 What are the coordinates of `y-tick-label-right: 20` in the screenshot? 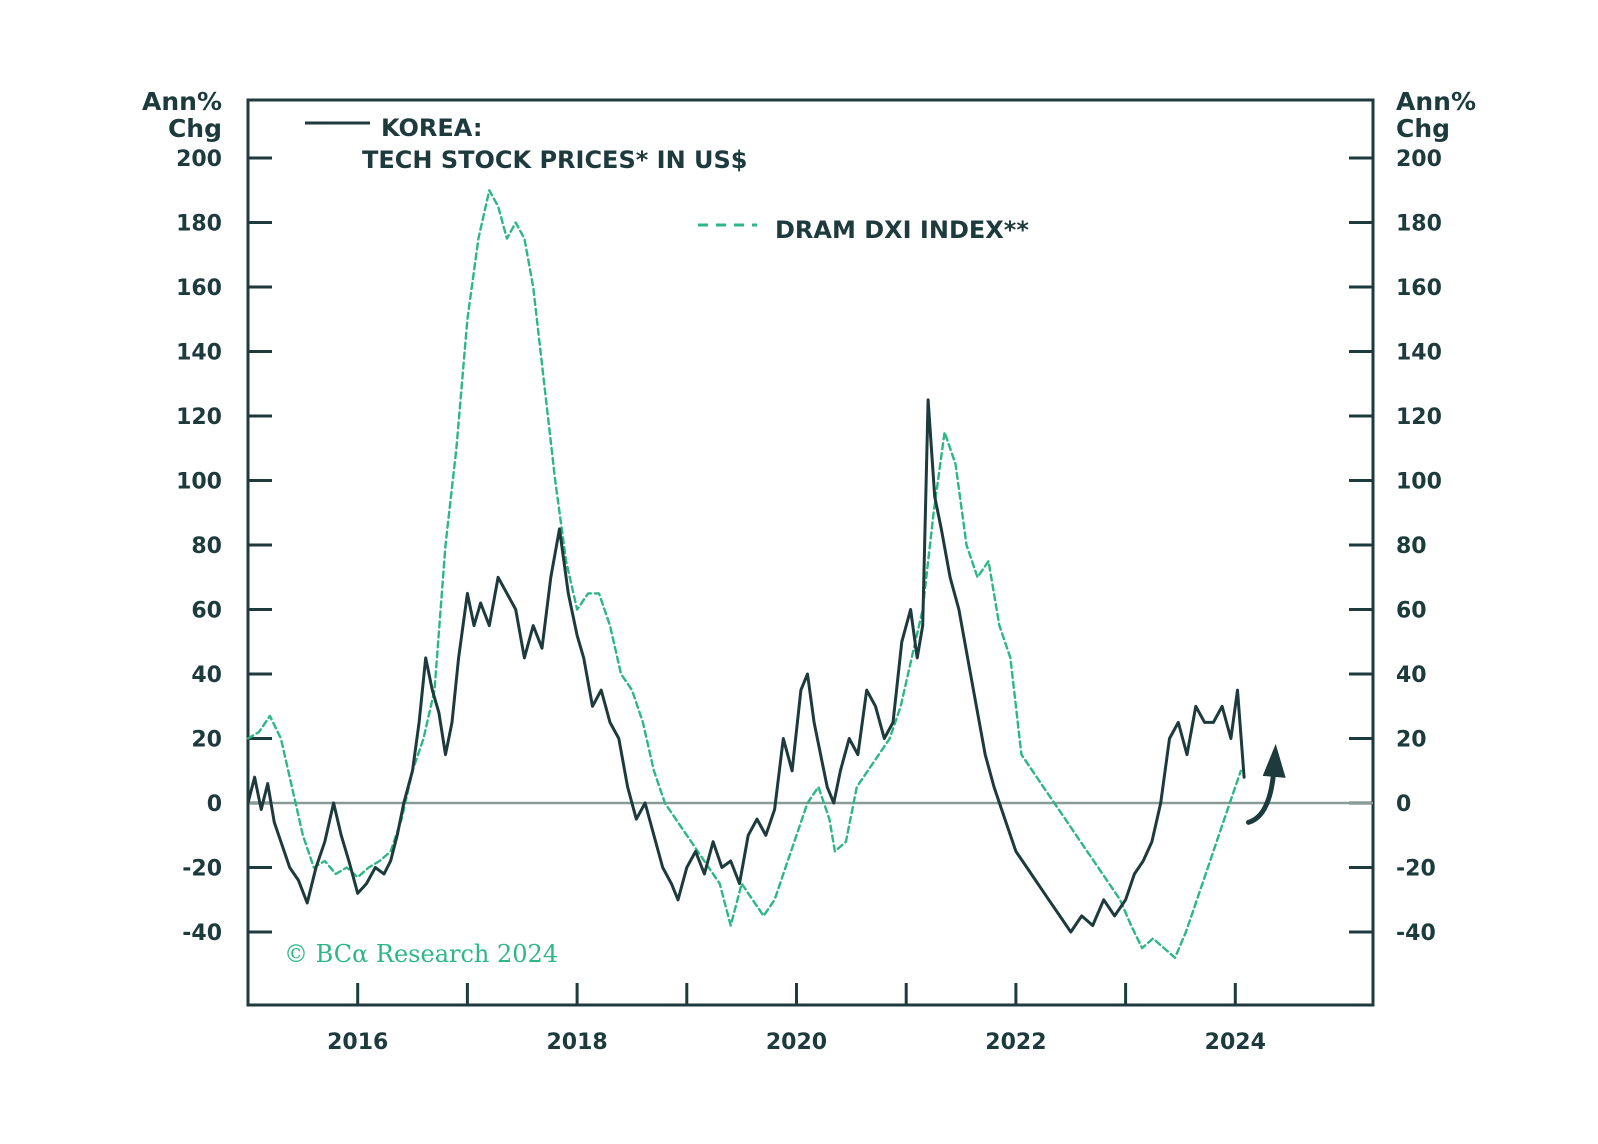 It's located at (1411, 740).